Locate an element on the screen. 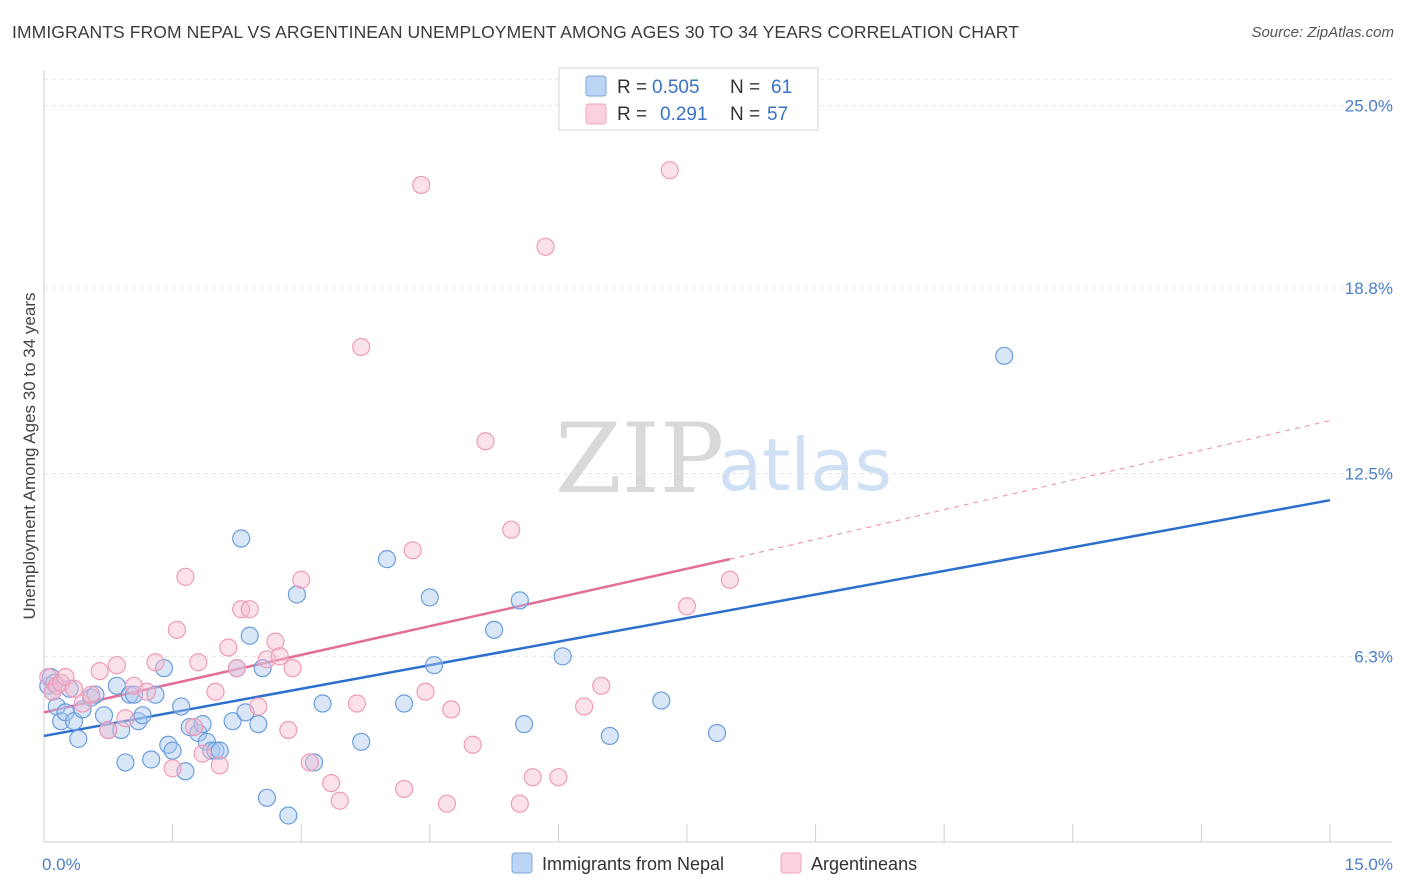  series-legend-swatch-nepal is located at coordinates (522, 863).